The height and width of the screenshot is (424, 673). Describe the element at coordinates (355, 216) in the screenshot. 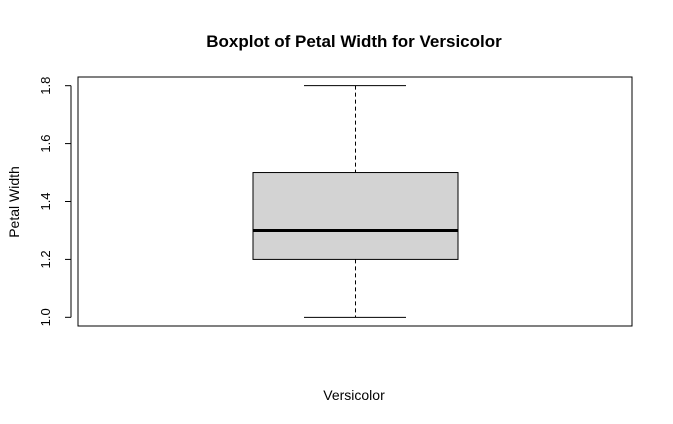

I see `iqr-box` at that location.